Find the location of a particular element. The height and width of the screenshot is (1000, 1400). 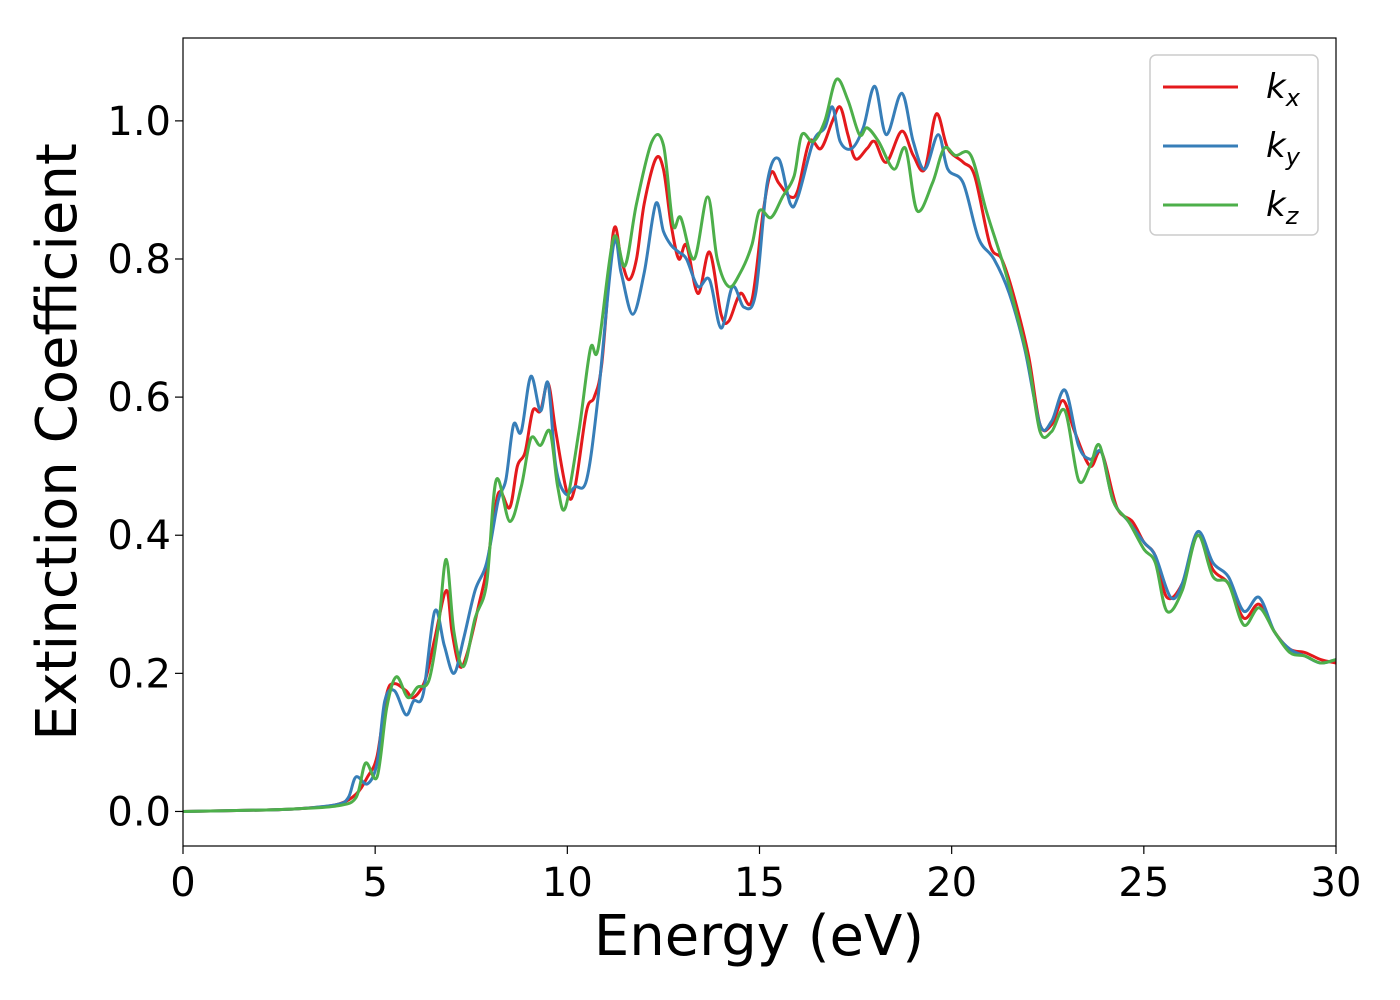

y-tick-label: 1.0 is located at coordinates (139, 122).